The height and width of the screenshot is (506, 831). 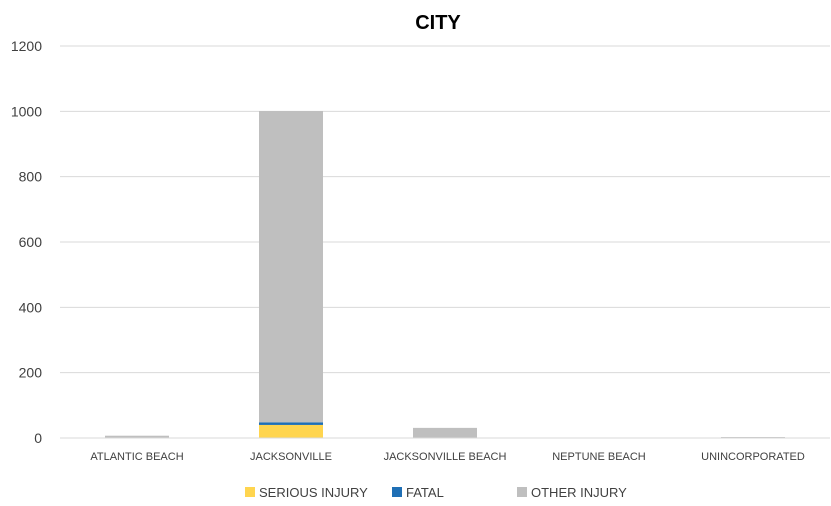 I want to click on legend-label: OTHER INJURY, so click(x=579, y=492).